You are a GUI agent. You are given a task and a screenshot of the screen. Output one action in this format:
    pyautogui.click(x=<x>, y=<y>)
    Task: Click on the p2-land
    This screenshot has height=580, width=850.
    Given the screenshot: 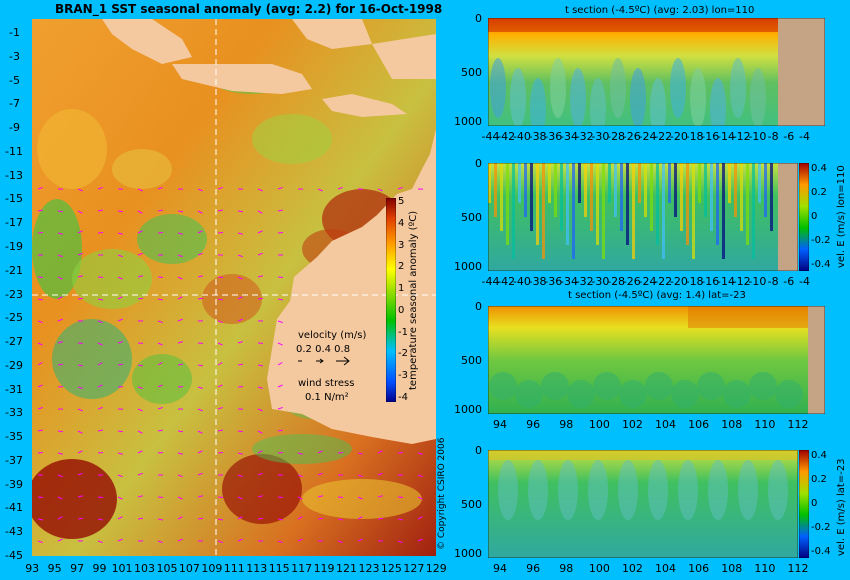 What is the action you would take?
    pyautogui.click(x=788, y=217)
    